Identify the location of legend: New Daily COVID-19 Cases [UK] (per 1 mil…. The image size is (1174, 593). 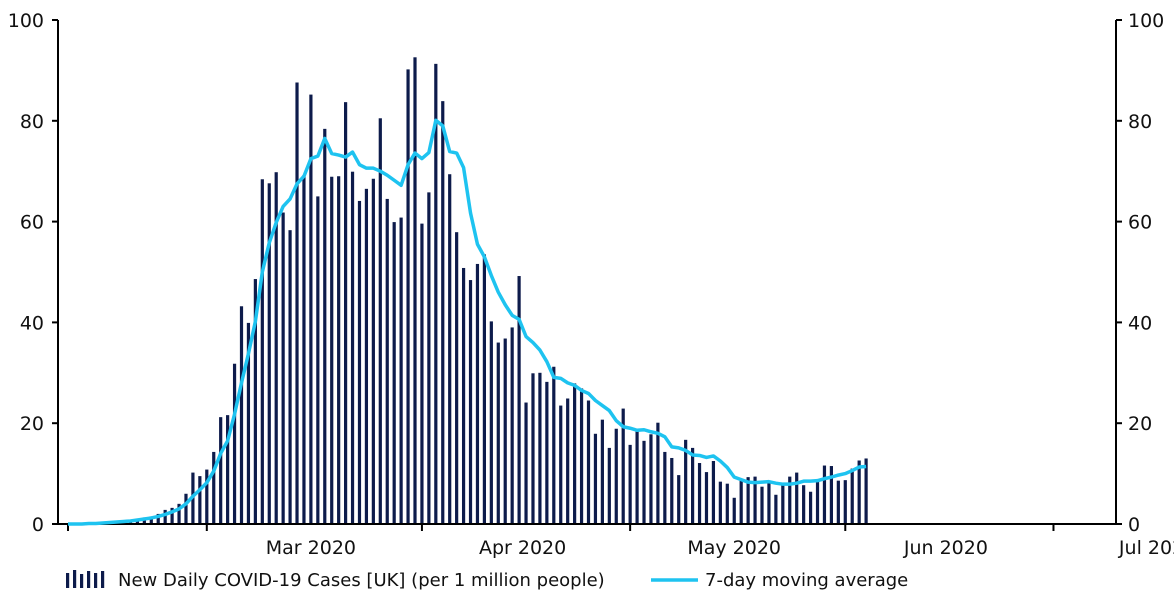
(487, 580).